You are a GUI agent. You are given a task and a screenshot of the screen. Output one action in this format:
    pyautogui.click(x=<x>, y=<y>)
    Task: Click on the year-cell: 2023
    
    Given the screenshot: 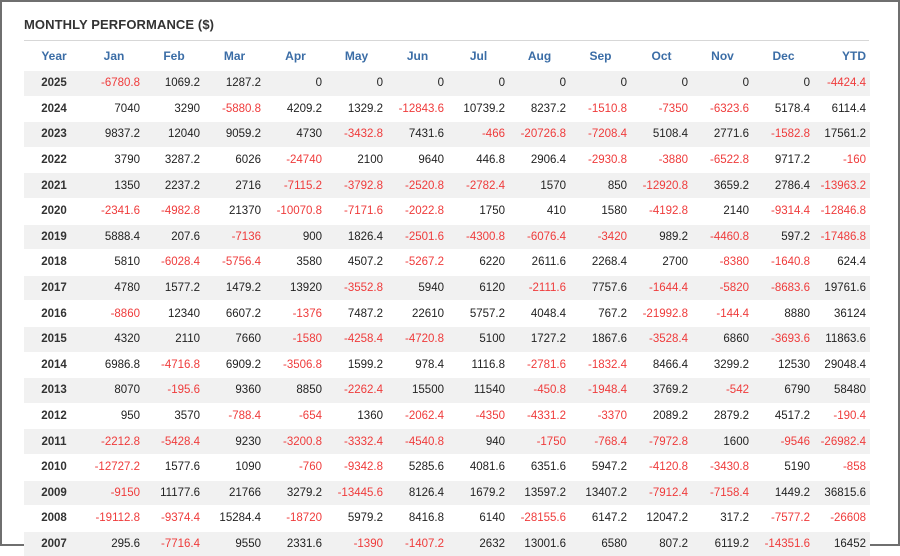 What is the action you would take?
    pyautogui.click(x=54, y=135)
    